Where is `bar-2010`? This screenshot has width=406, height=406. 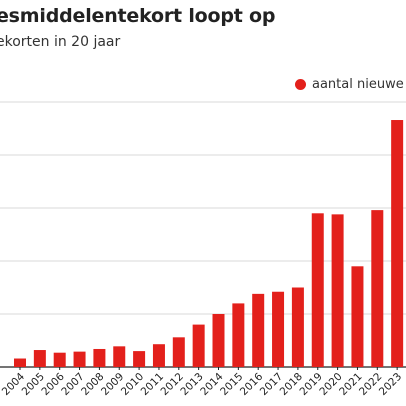 bar-2010 is located at coordinates (139, 359).